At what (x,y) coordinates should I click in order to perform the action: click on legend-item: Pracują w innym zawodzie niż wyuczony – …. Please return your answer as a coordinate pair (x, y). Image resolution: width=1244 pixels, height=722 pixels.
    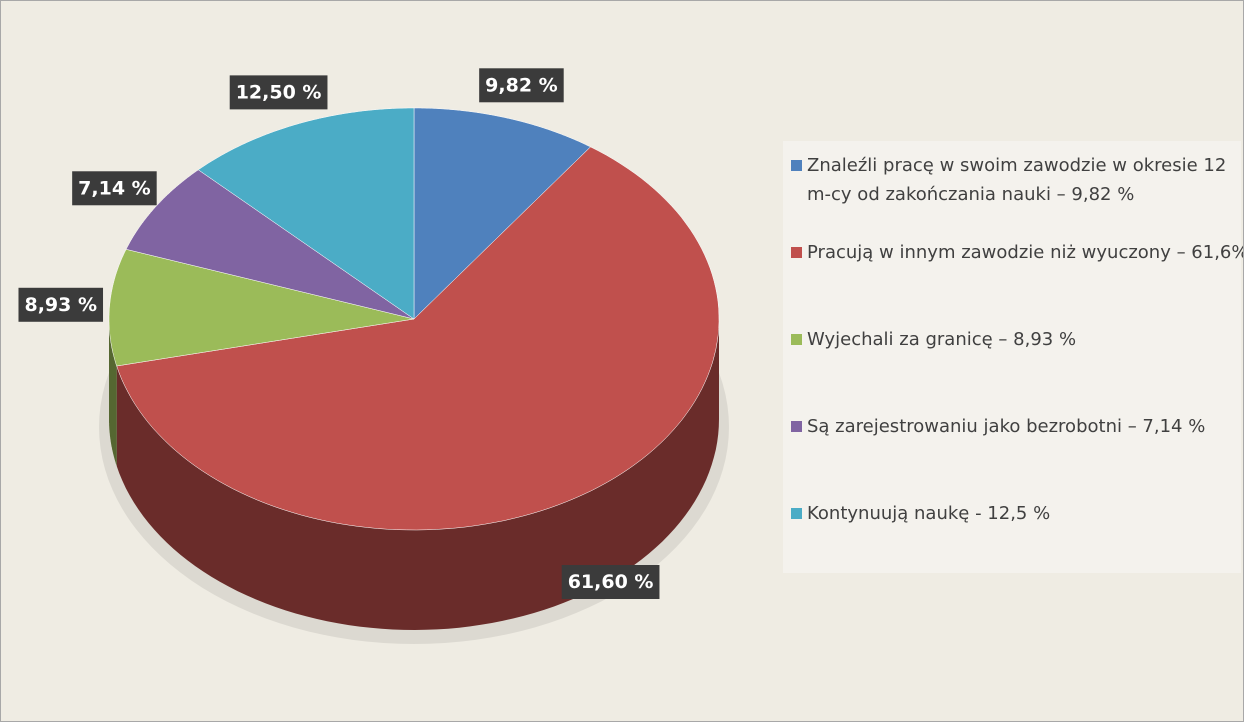
    Looking at the image, I should click on (1017, 252).